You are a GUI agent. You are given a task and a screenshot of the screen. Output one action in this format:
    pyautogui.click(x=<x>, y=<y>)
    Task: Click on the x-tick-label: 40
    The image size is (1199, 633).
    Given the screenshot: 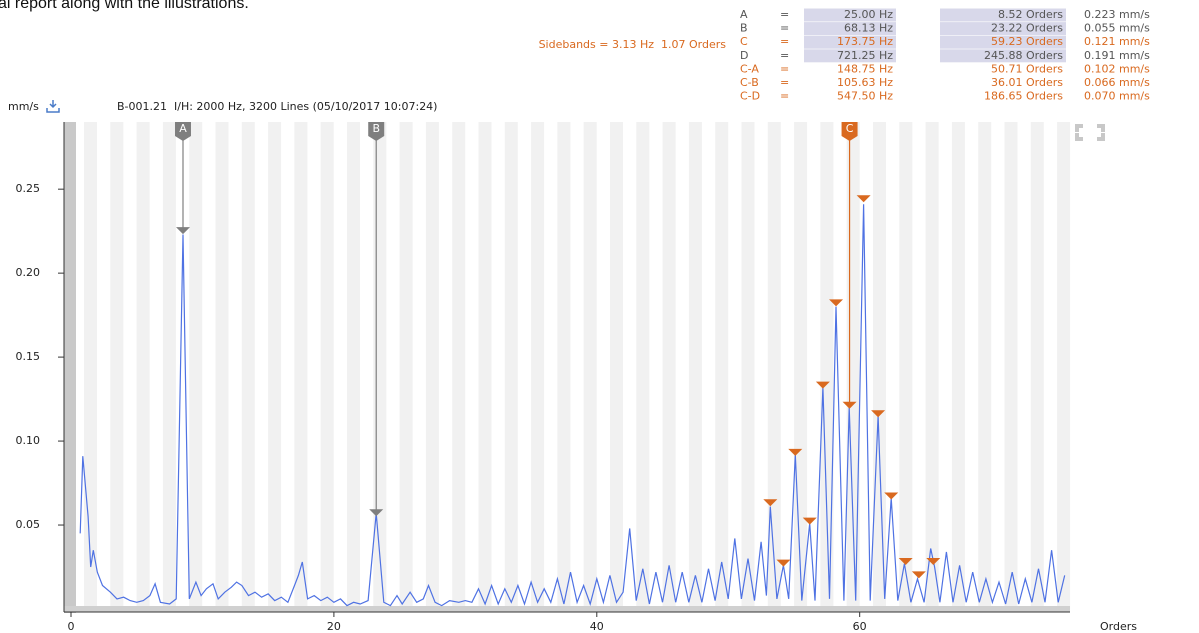 What is the action you would take?
    pyautogui.click(x=597, y=626)
    